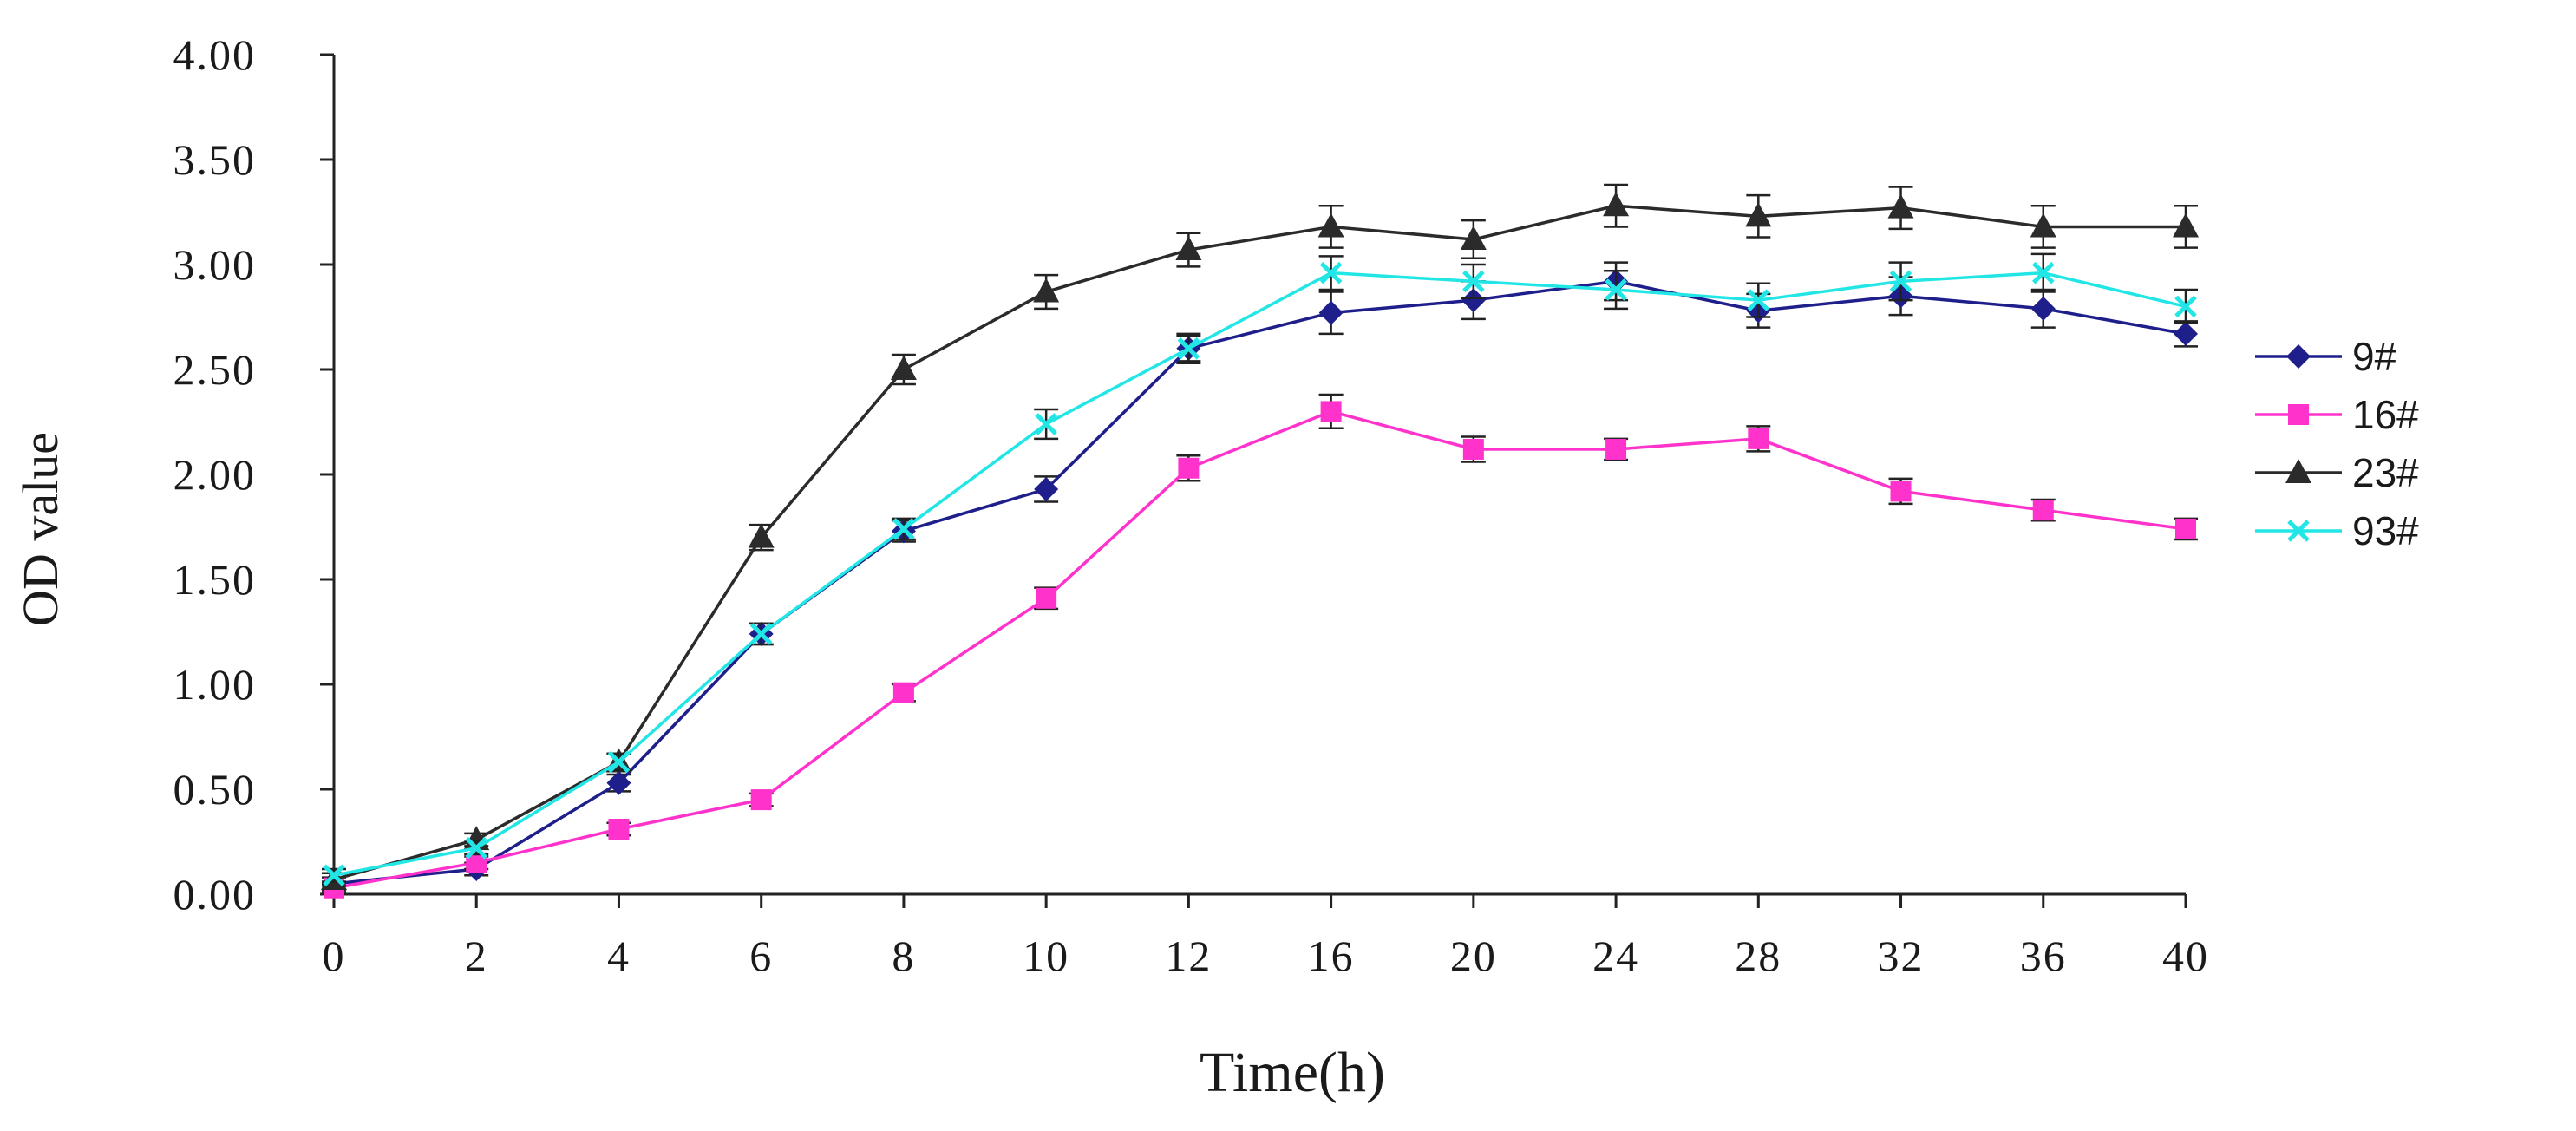 This screenshot has height=1131, width=2576. Describe the element at coordinates (215, 894) in the screenshot. I see `y-tick-label: 0.00` at that location.